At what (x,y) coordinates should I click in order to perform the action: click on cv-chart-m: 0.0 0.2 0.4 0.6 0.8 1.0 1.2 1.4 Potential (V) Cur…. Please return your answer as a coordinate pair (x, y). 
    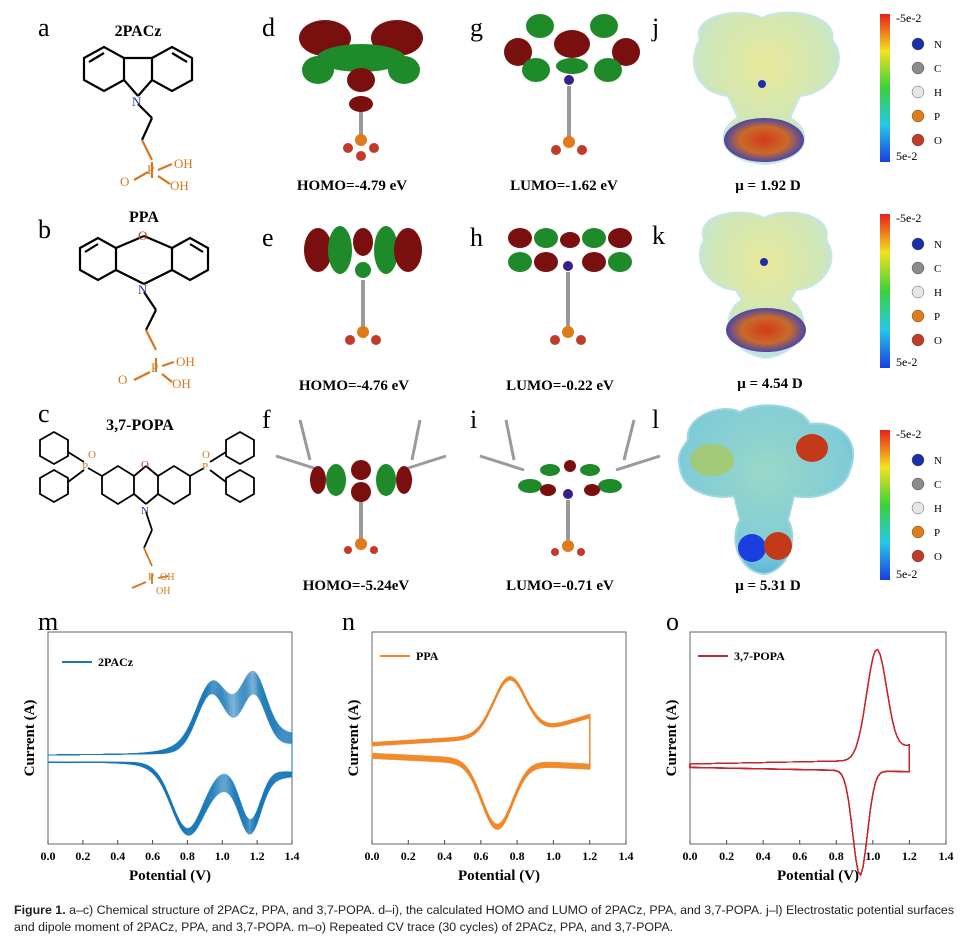
    Looking at the image, I should click on (161, 757).